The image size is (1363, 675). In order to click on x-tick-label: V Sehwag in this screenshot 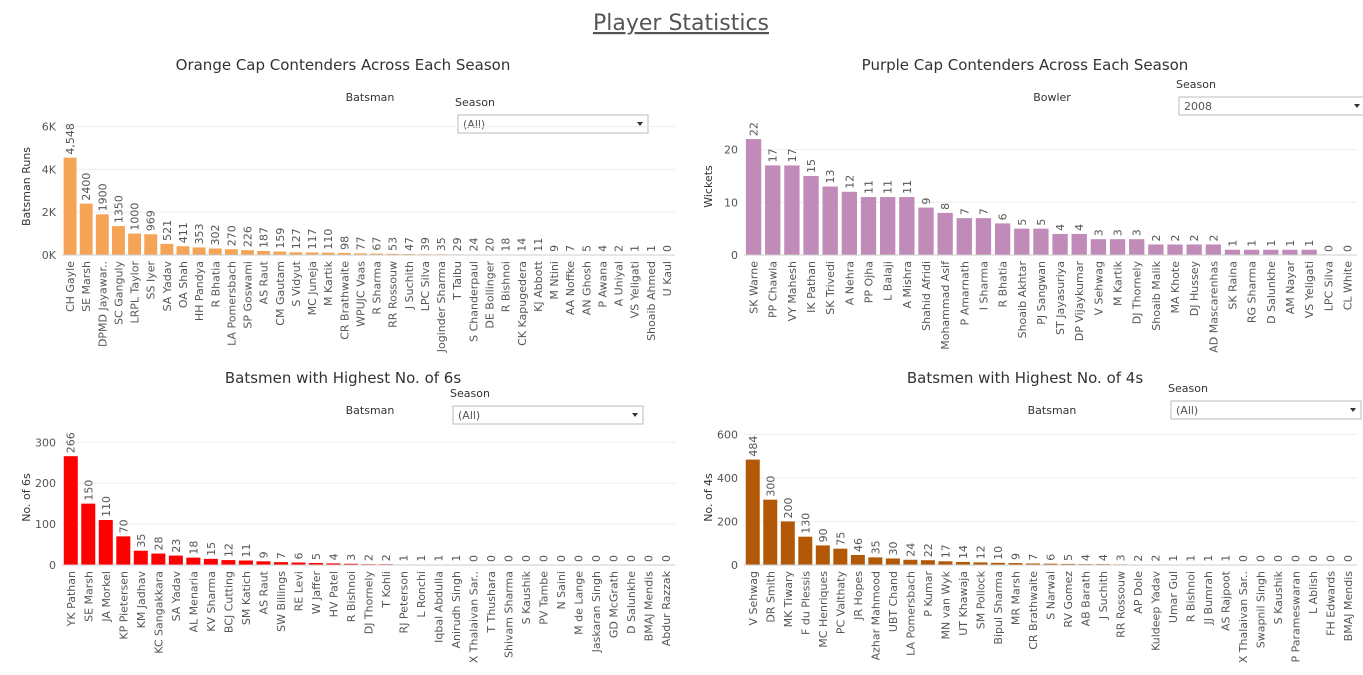, I will do `click(753, 598)`.